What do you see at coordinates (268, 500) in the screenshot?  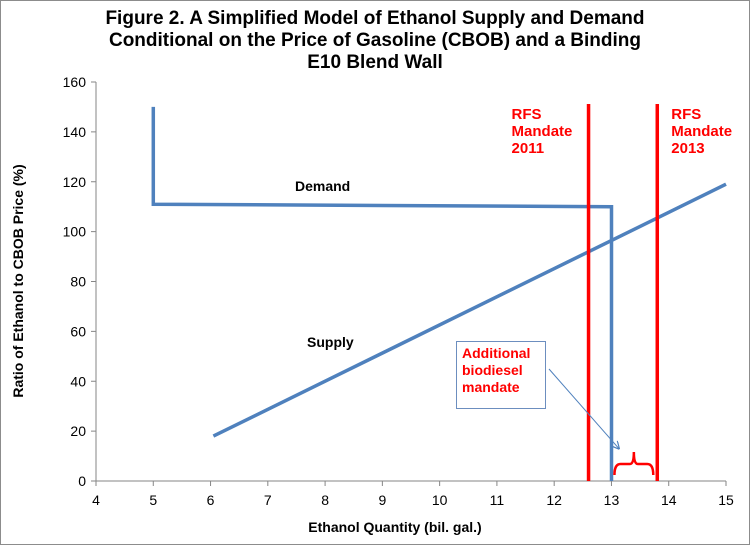 I see `x-tick-label: 7` at bounding box center [268, 500].